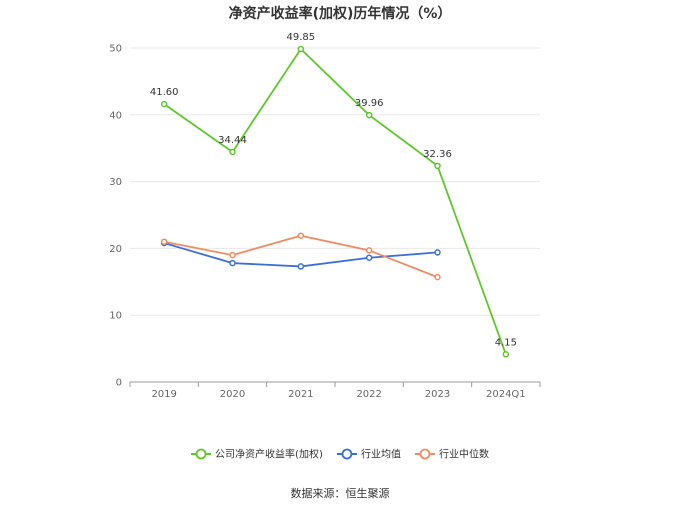  Describe the element at coordinates (269, 454) in the screenshot. I see `legend-label: 公司净资产收益率(加权)` at that location.